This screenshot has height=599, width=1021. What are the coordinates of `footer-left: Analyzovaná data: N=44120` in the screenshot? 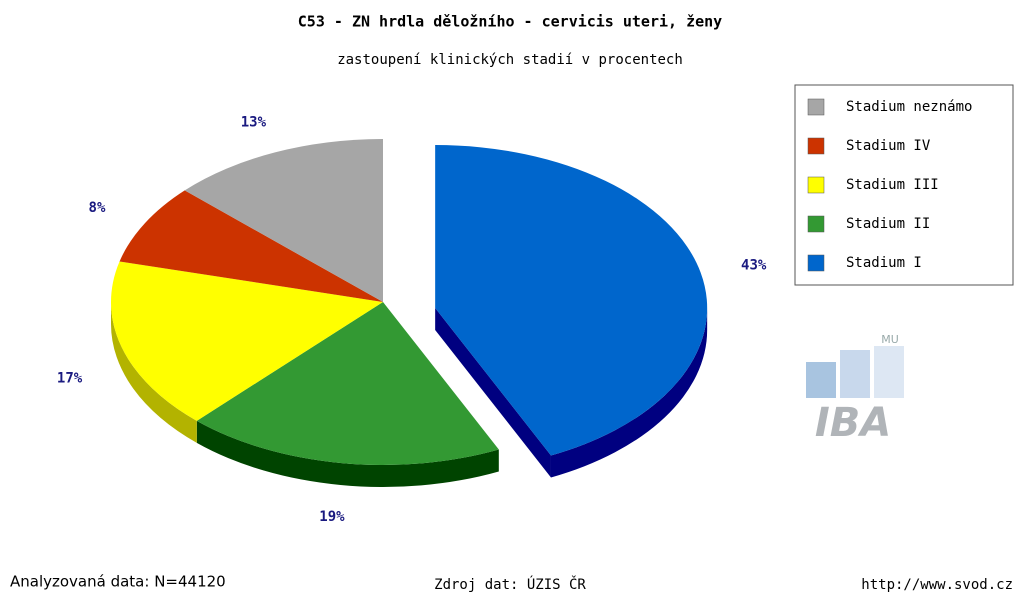 It's located at (118, 582).